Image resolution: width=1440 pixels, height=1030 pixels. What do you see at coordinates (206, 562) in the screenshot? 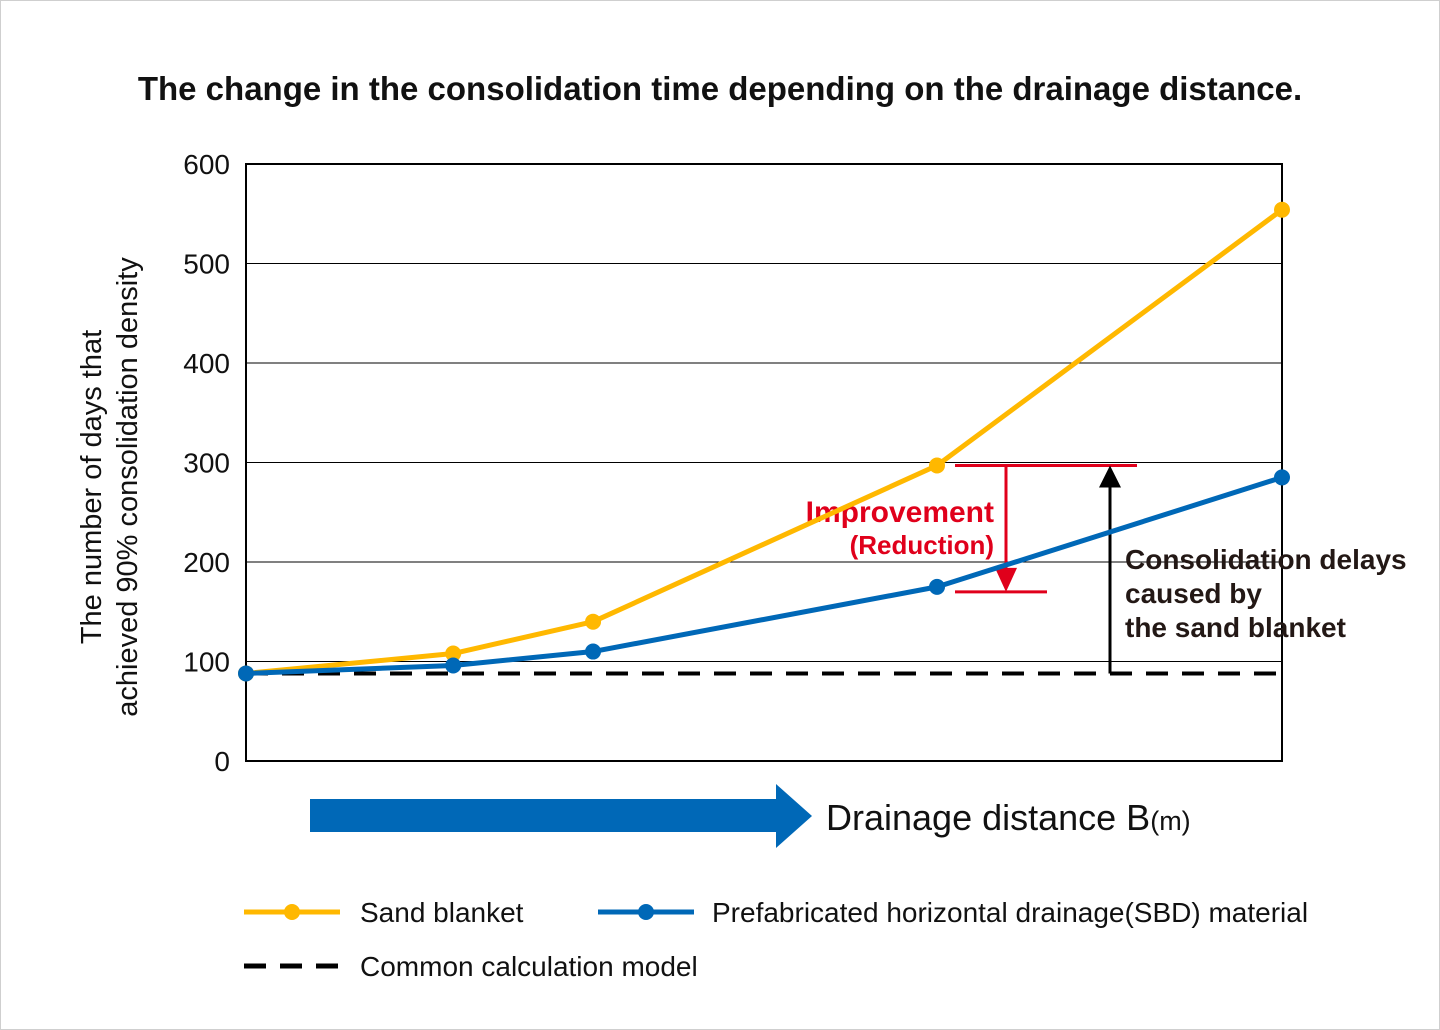
I see `y-tick-label-200: 200` at bounding box center [206, 562].